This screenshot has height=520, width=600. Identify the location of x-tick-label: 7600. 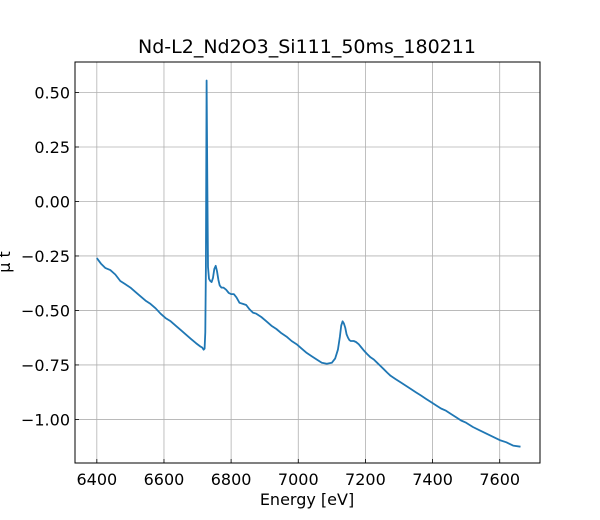
(499, 479).